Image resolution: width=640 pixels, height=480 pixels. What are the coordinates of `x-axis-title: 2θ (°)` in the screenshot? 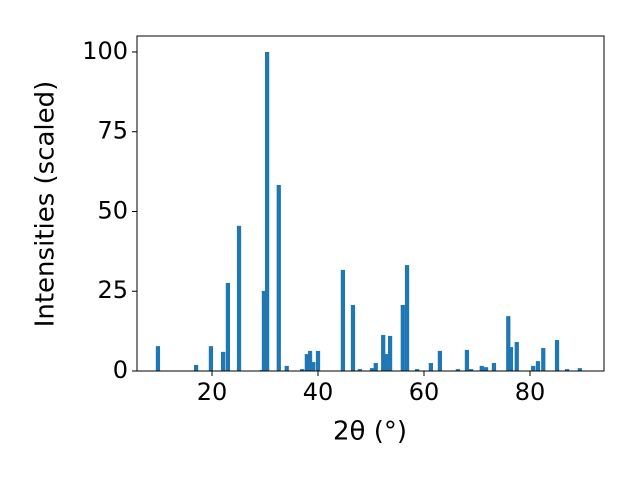 It's located at (370, 432).